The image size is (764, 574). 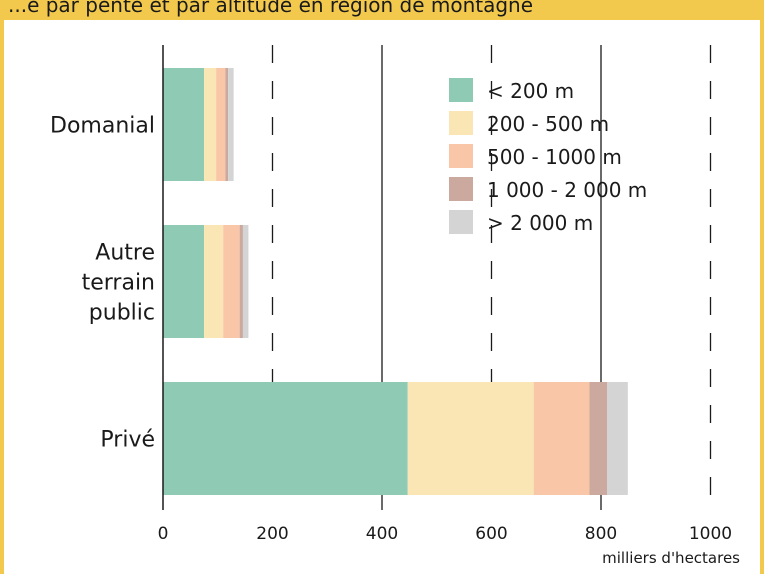 What do you see at coordinates (163, 534) in the screenshot?
I see `x-tick-label: 0` at bounding box center [163, 534].